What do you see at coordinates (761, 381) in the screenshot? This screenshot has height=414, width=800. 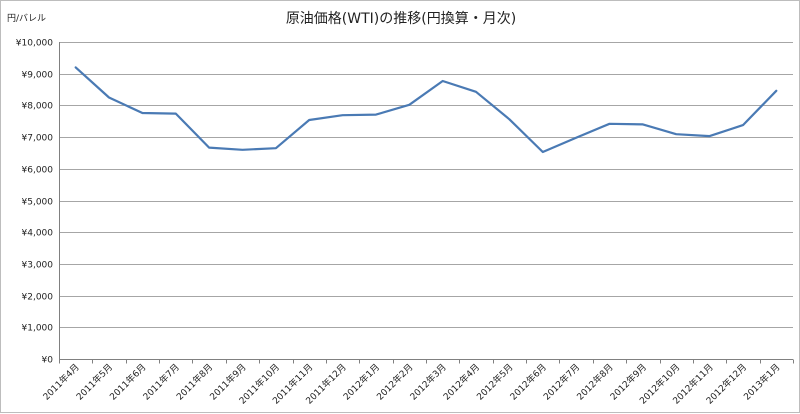 I see `x-tick-label: 2013年1月` at bounding box center [761, 381].